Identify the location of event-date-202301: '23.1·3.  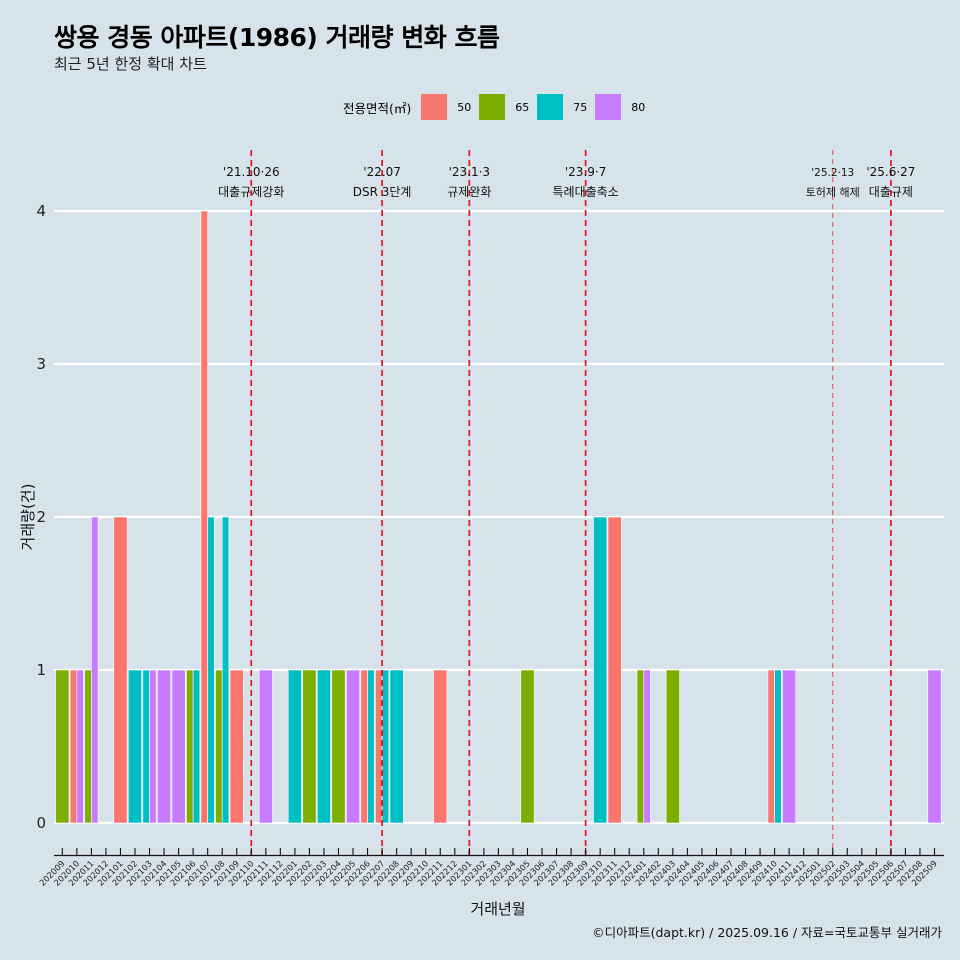
(469, 172).